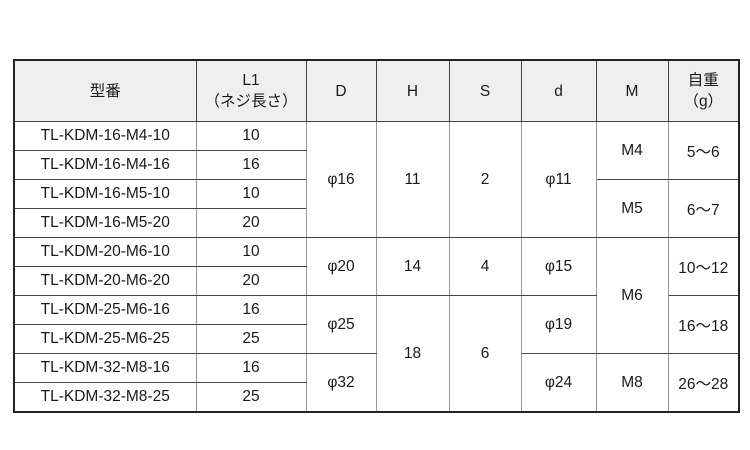  What do you see at coordinates (558, 179) in the screenshot?
I see `d-cell: φ11` at bounding box center [558, 179].